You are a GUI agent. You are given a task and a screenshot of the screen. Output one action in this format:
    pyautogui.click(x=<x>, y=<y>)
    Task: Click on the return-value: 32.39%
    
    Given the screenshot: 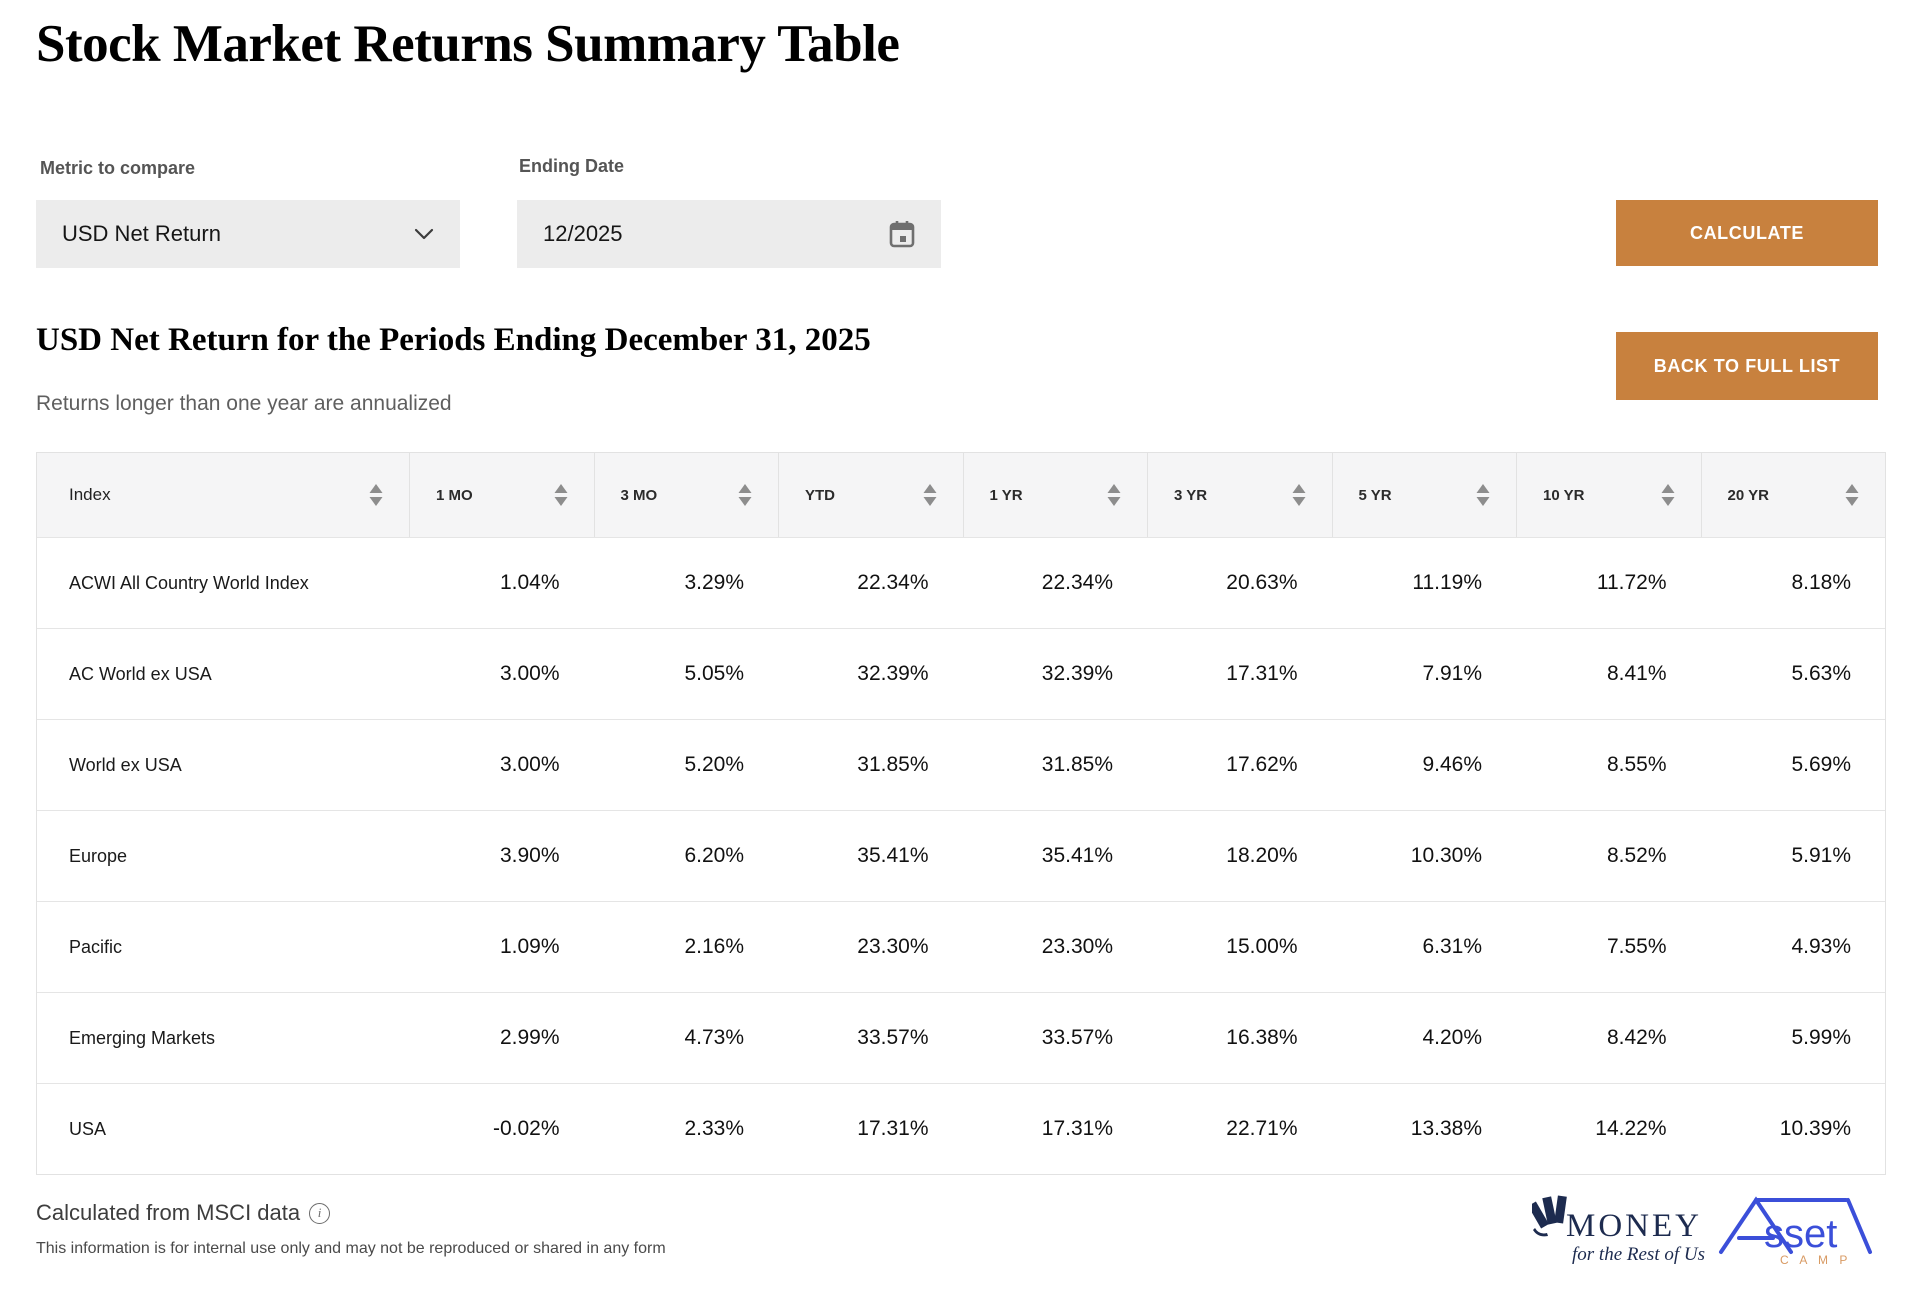 What is the action you would take?
    pyautogui.click(x=1077, y=673)
    